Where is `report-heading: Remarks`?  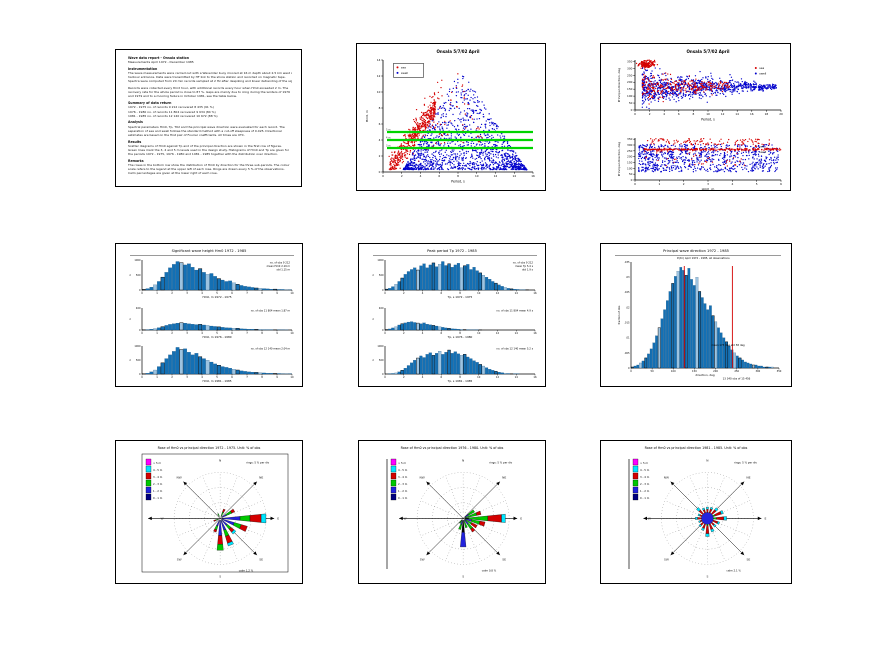 report-heading: Remarks is located at coordinates (136, 160).